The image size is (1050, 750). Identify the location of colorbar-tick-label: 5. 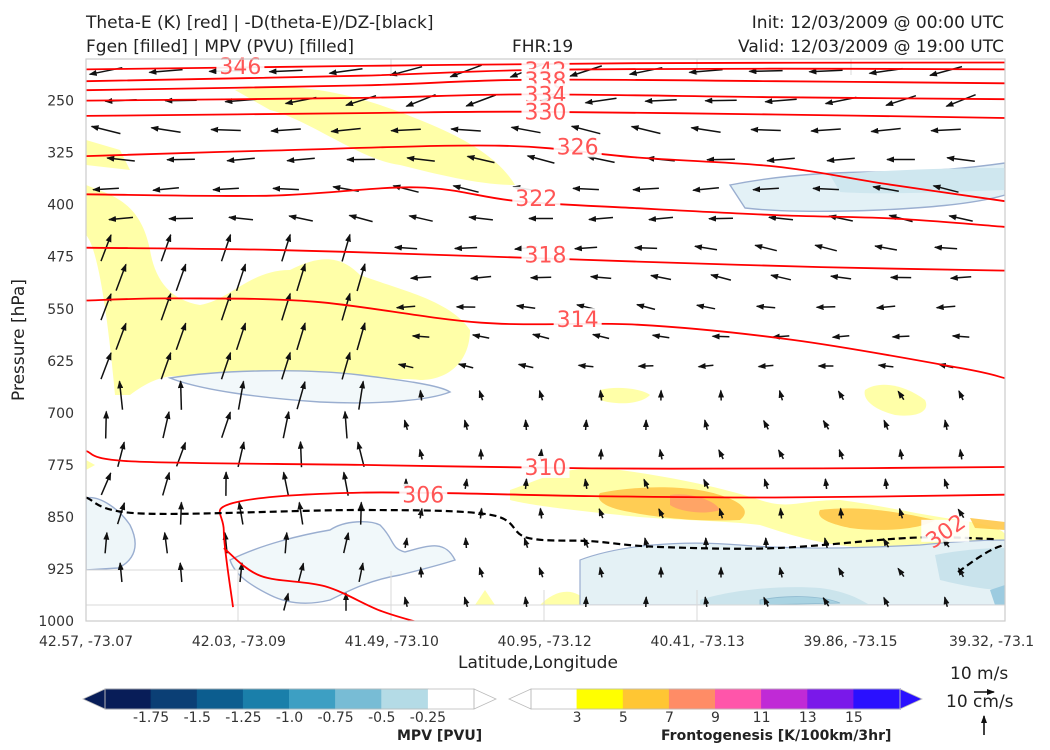
(623, 718).